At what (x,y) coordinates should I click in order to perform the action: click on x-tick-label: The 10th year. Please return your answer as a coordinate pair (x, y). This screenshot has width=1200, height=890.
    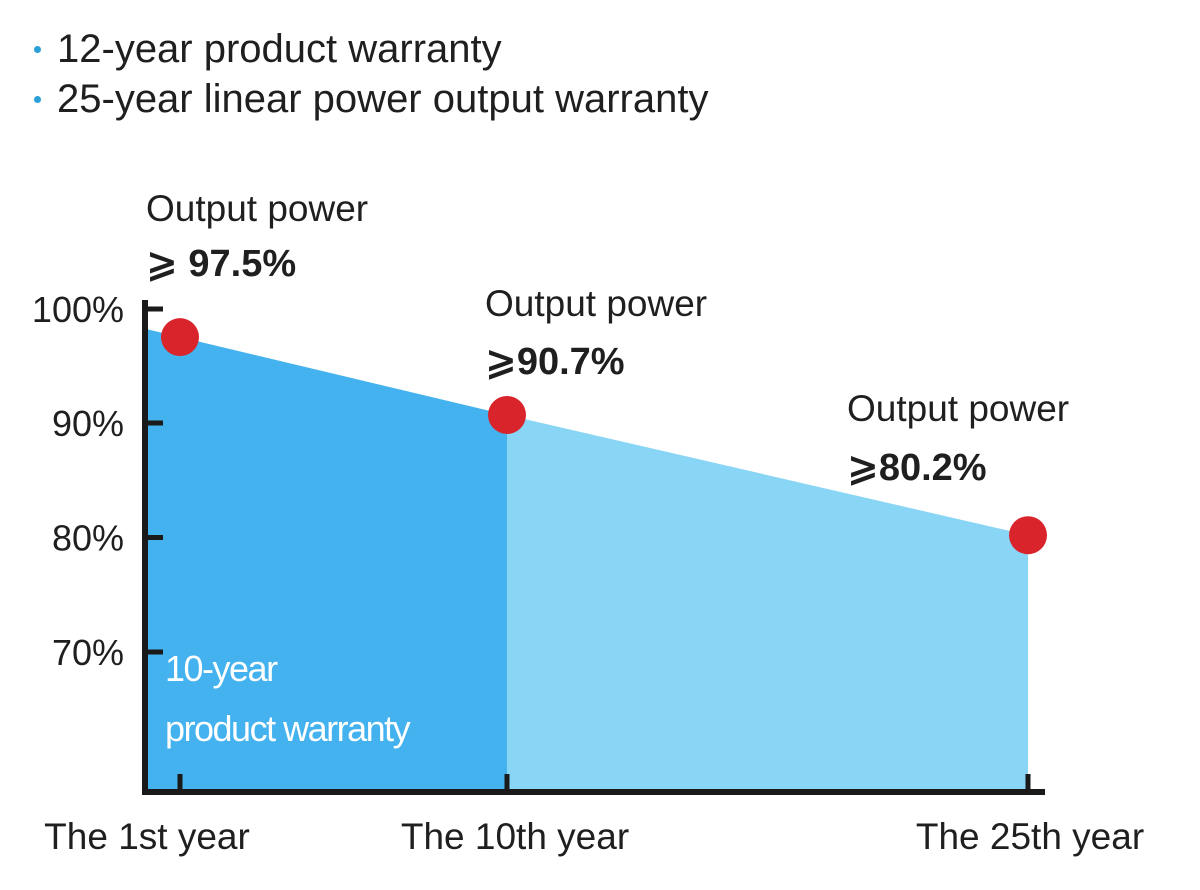
    Looking at the image, I should click on (515, 836).